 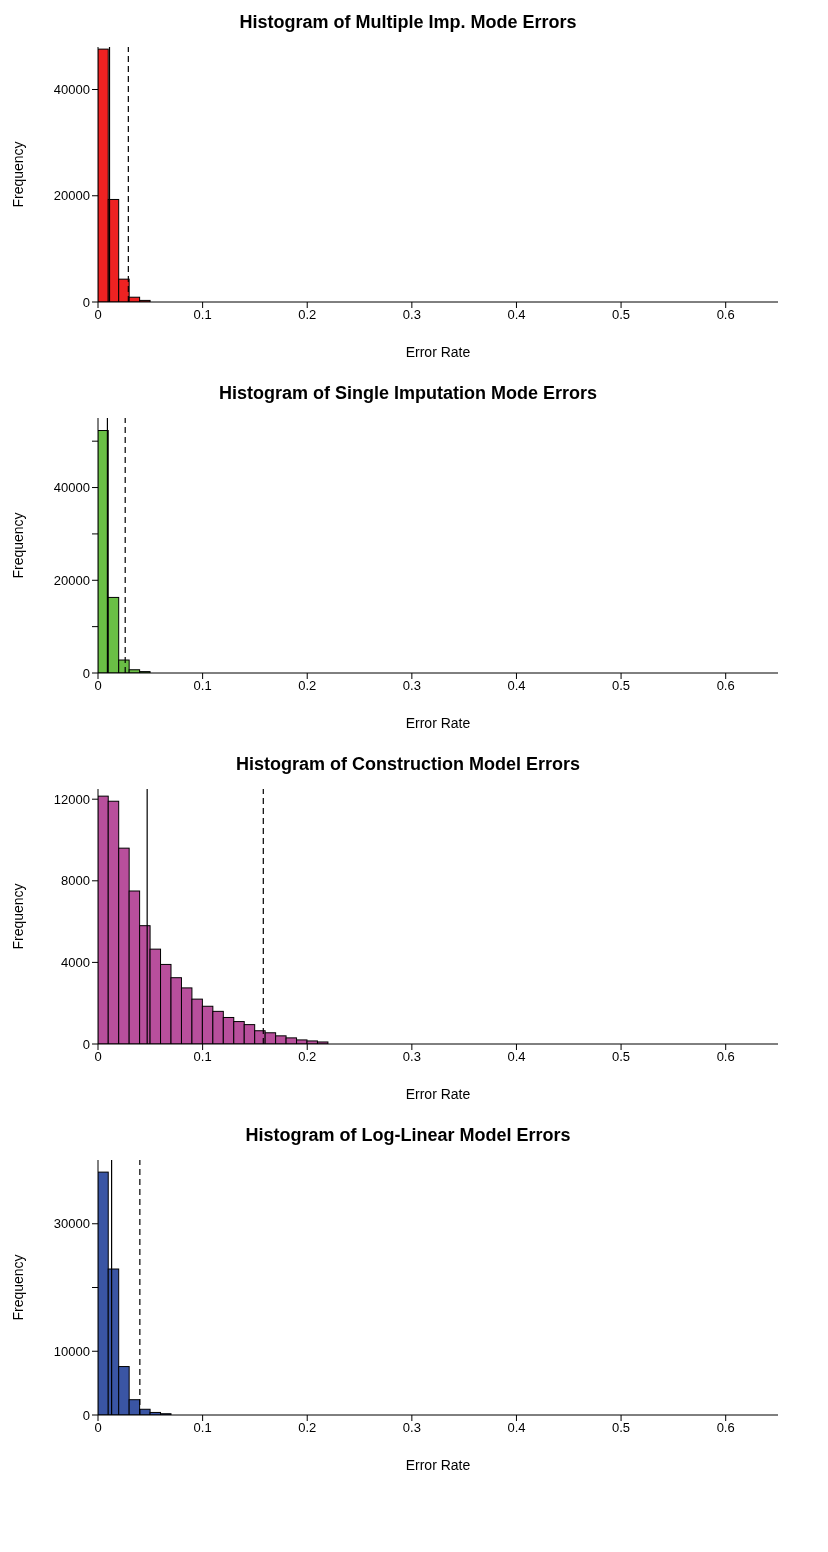 What do you see at coordinates (75, 881) in the screenshot?
I see `y-tick-label: 8000` at bounding box center [75, 881].